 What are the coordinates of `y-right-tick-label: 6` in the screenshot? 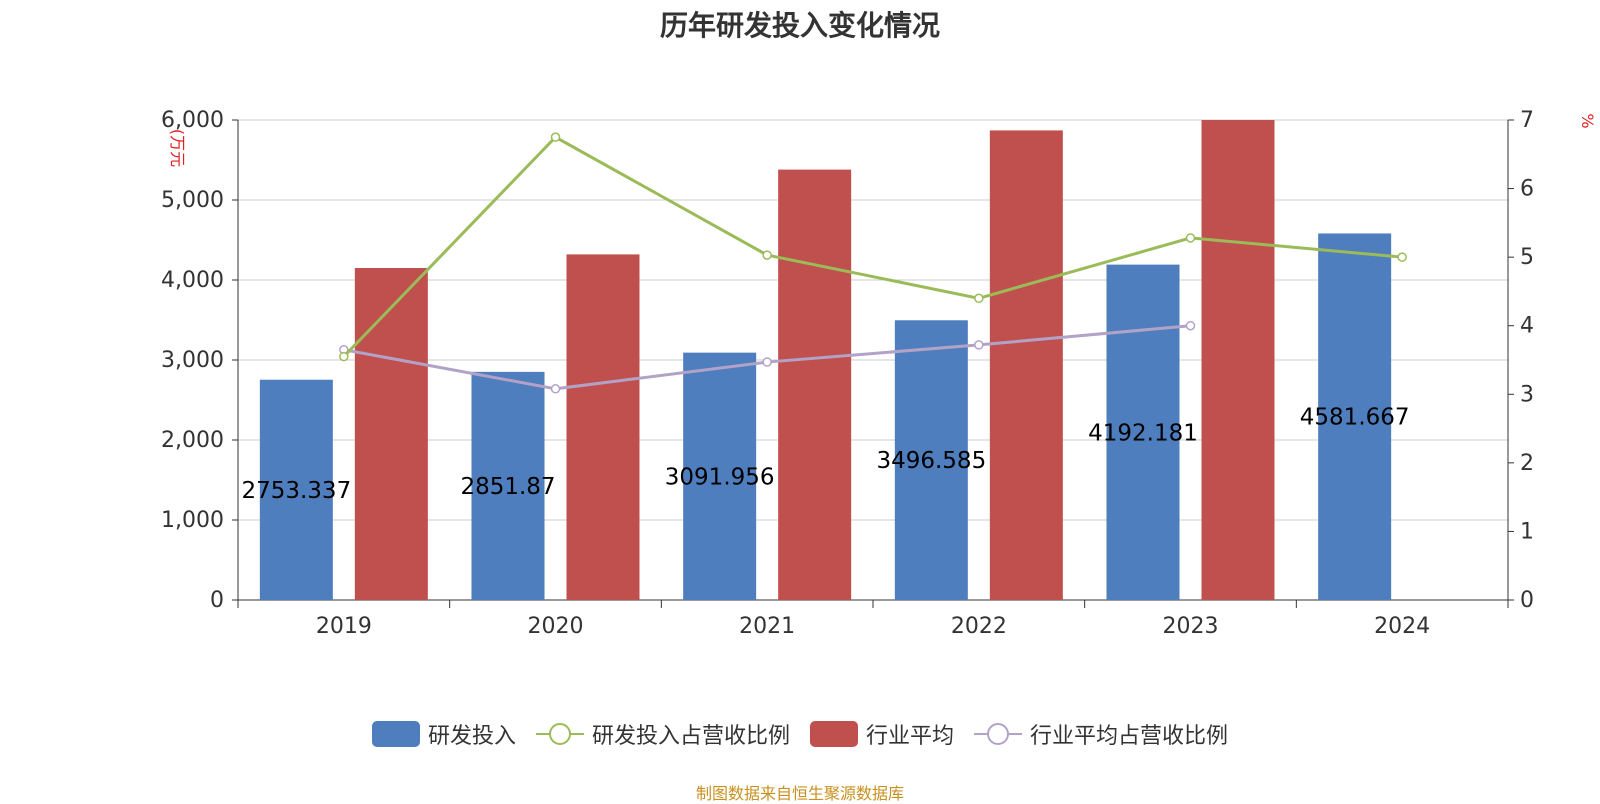 It's located at (1527, 189).